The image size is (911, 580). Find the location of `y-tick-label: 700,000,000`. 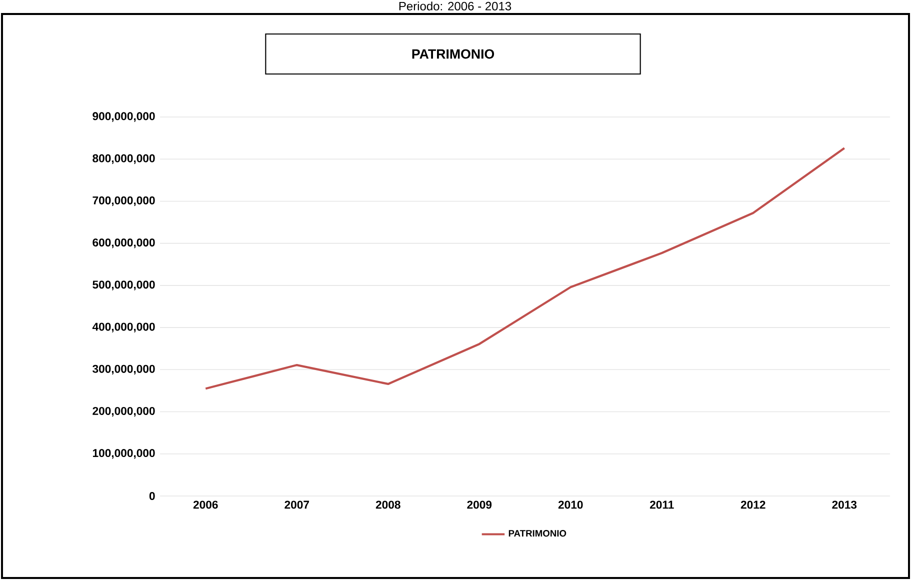

y-tick-label: 700,000,000 is located at coordinates (123, 201).